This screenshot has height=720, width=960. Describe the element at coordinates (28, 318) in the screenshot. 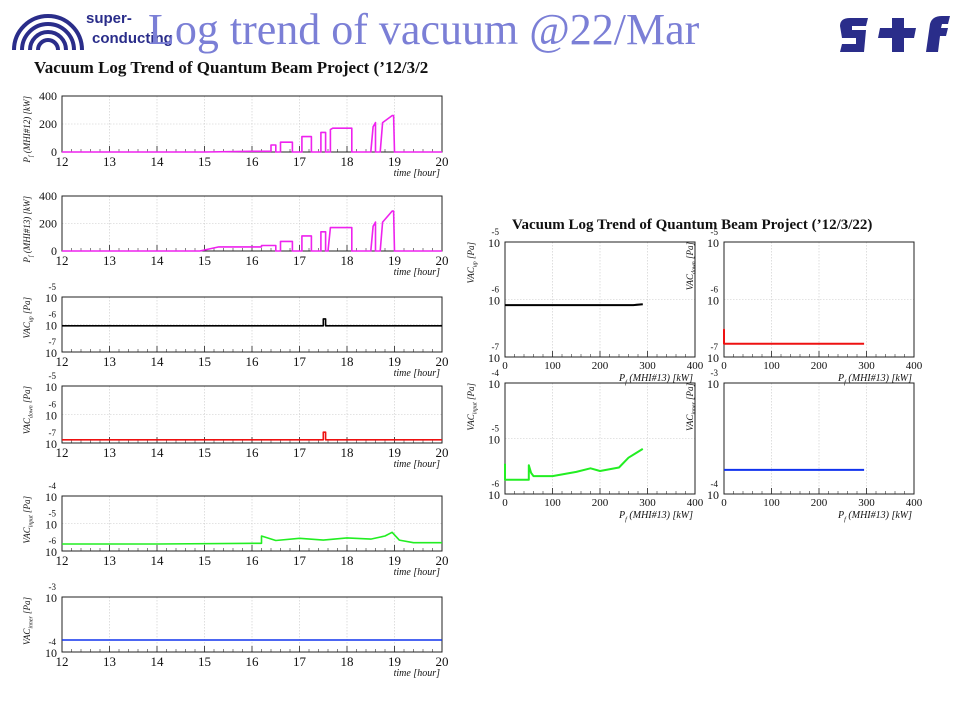

I see `y-axis-label: VACup [Pa]` at that location.